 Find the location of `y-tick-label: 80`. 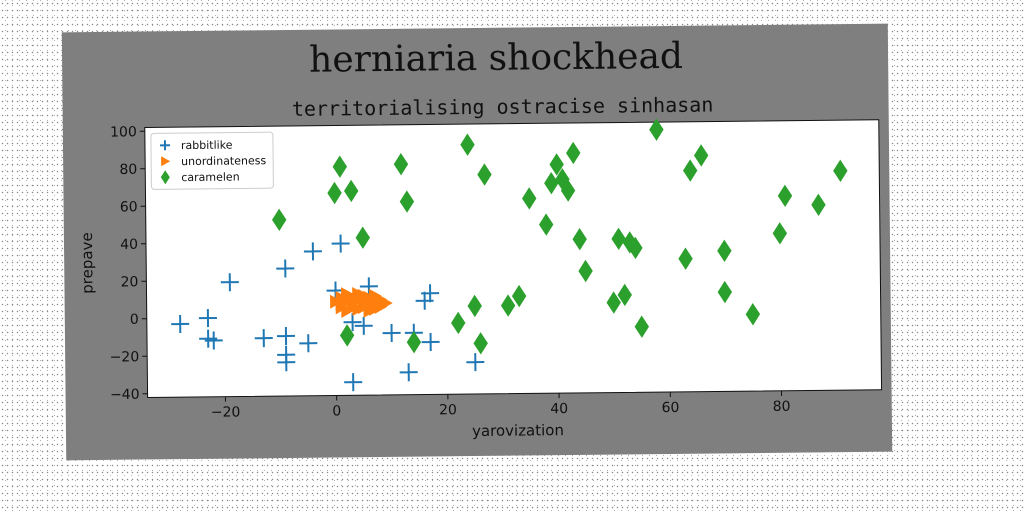

y-tick-label: 80 is located at coordinates (128, 170).